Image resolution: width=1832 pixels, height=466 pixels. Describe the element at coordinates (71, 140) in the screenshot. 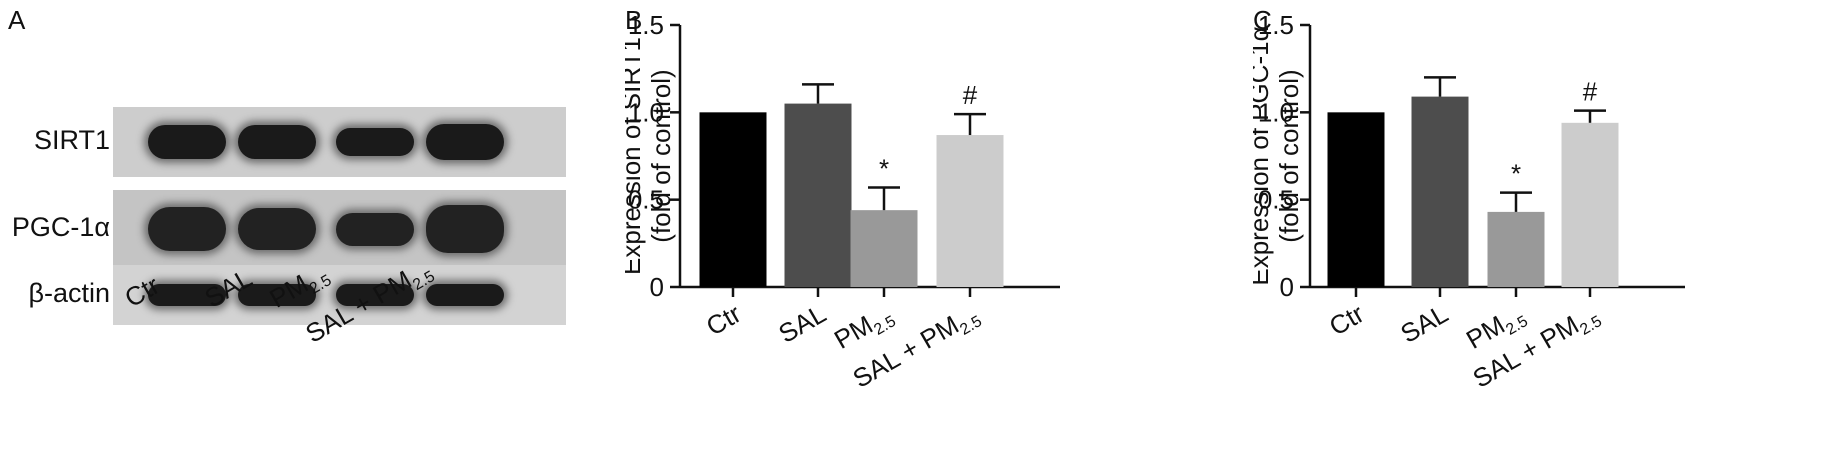

I see `blot-row-label: SIRT1` at that location.